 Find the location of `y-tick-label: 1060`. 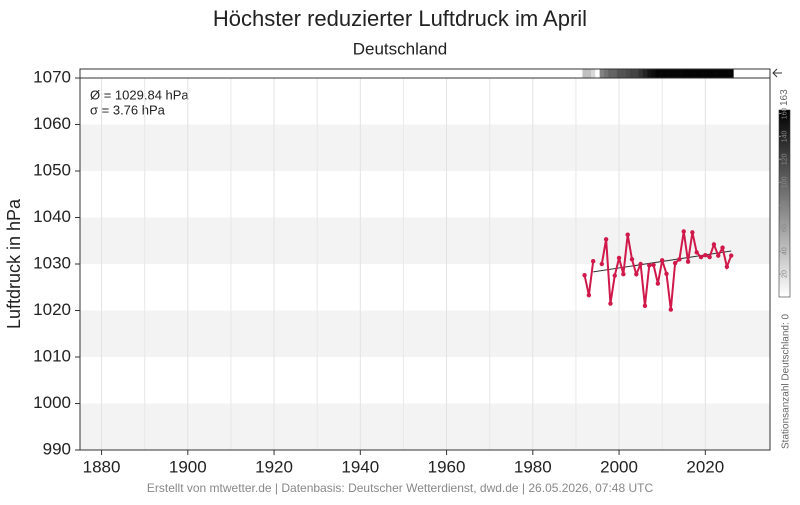

y-tick-label: 1060 is located at coordinates (52, 123).